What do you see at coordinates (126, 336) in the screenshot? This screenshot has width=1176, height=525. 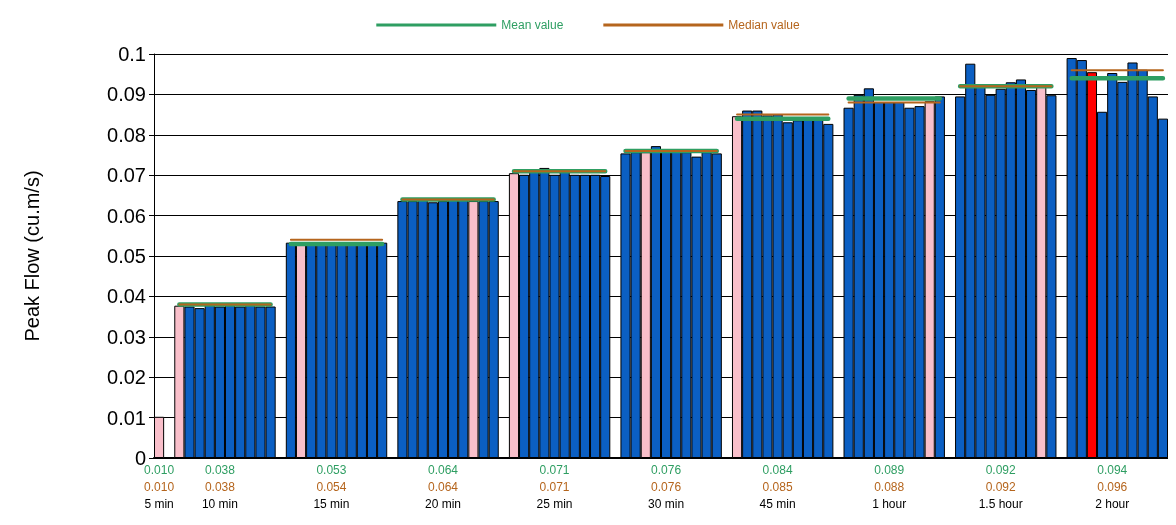 I see `y-tick-label: 0.03` at bounding box center [126, 336].